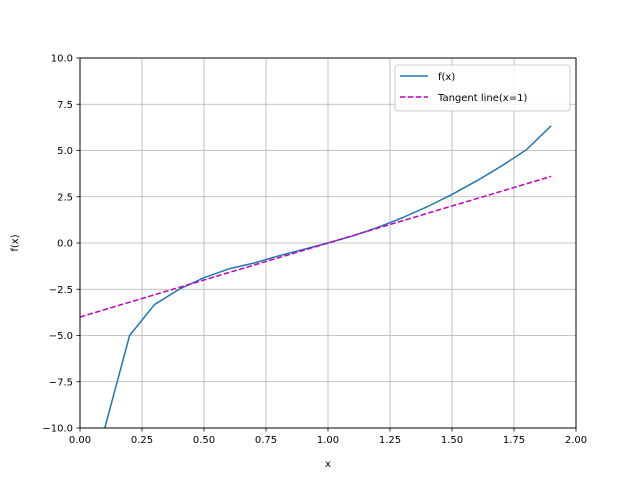  What do you see at coordinates (62, 59) in the screenshot?
I see `y-tick-label-8: 10.0` at bounding box center [62, 59].